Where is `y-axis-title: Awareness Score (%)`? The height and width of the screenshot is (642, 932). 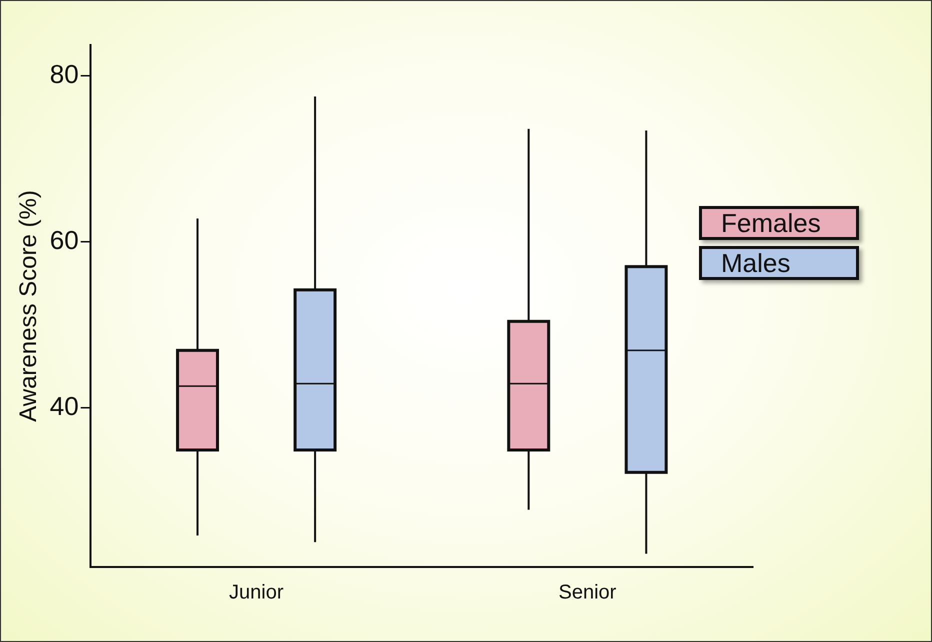
y-axis-title: Awareness Score (%) is located at coordinates (28, 306).